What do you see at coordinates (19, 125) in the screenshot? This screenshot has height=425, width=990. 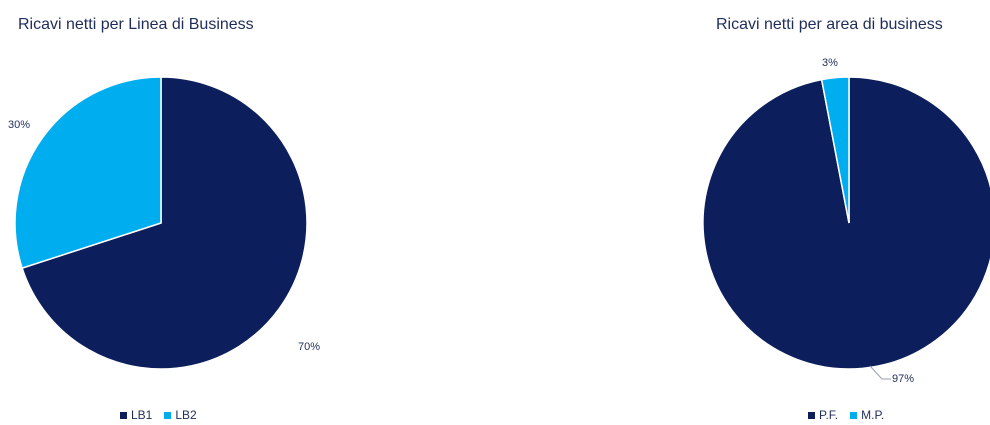 I see `chart1-slice-label-lb2: 30%` at bounding box center [19, 125].